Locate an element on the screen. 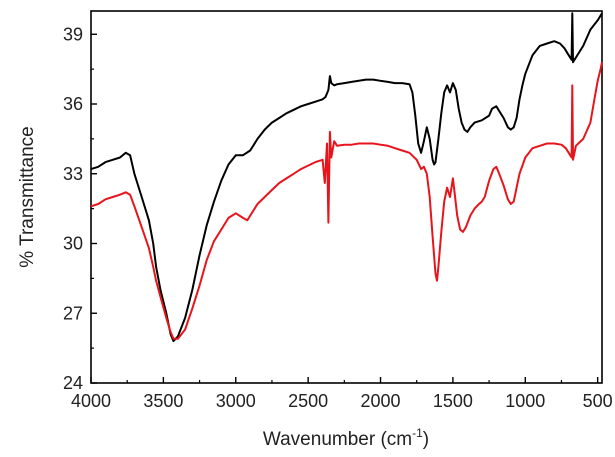 Image resolution: width=615 pixels, height=457 pixels. y-axis-ticks: 24 27 30 33 36 39 is located at coordinates (80, 208).